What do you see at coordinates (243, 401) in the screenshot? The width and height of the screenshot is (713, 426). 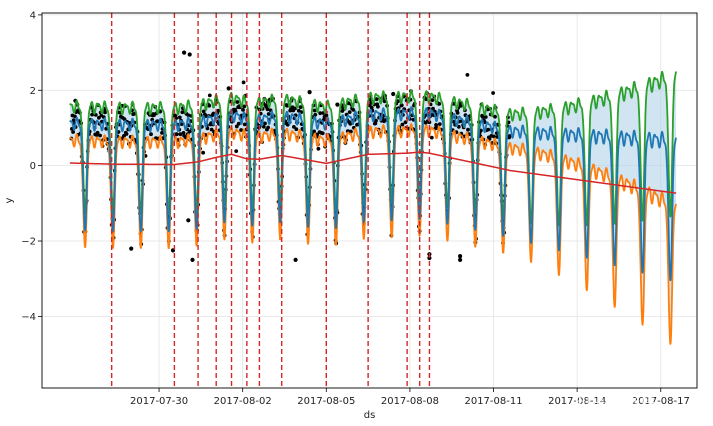 I see `x-tick-label: 2017-08-02` at bounding box center [243, 401].